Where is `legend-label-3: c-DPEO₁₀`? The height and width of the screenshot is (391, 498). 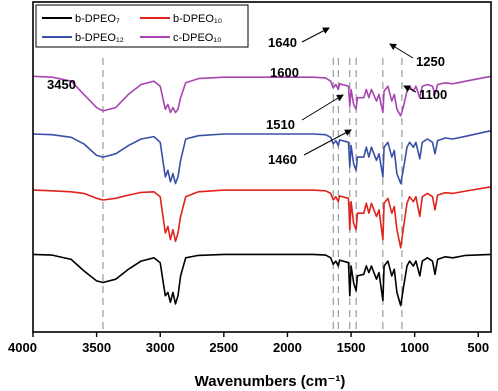 legend-label-3: c-DPEO₁₀ is located at coordinates (197, 38).